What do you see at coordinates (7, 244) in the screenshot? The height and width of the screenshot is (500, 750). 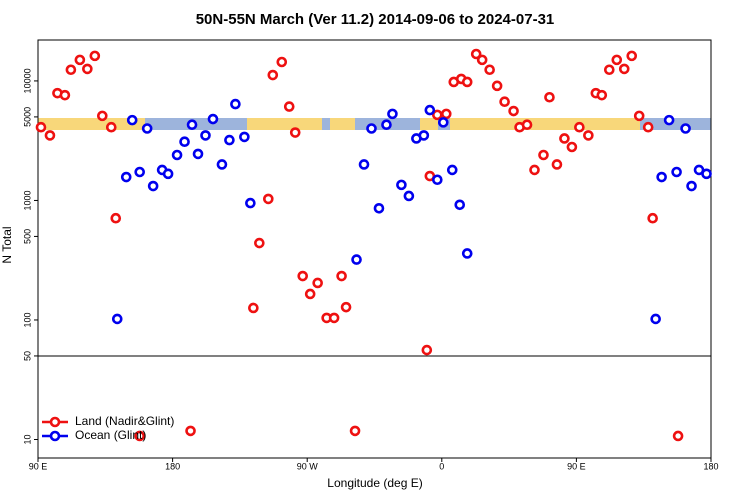 I see `y-axis-label: N Total` at bounding box center [7, 244].